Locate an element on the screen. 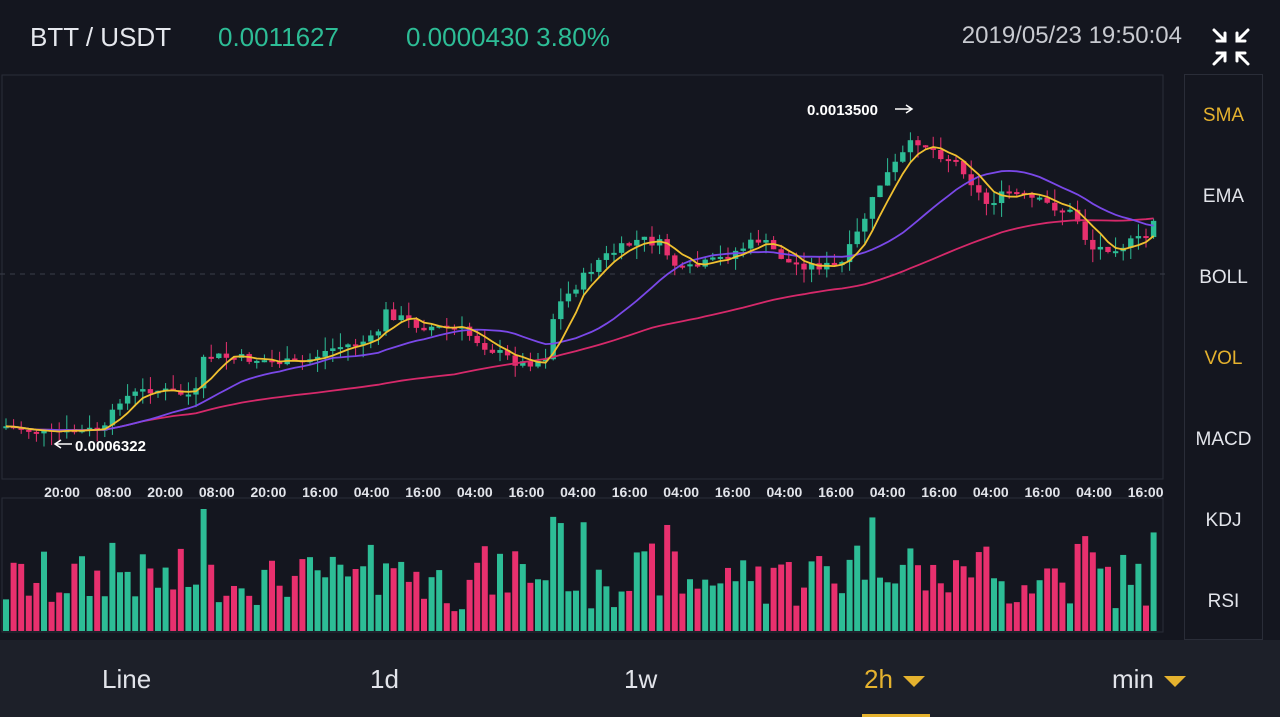 Image resolution: width=1280 pixels, height=717 pixels. indicator-ema: EMA is located at coordinates (1223, 196).